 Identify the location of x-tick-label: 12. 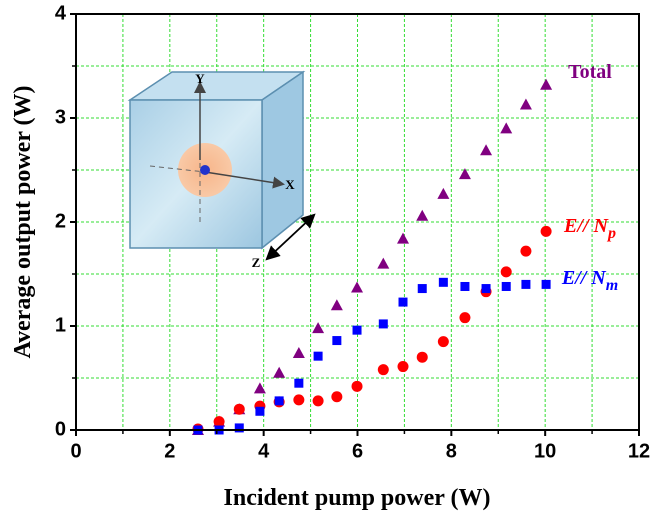
(639, 451).